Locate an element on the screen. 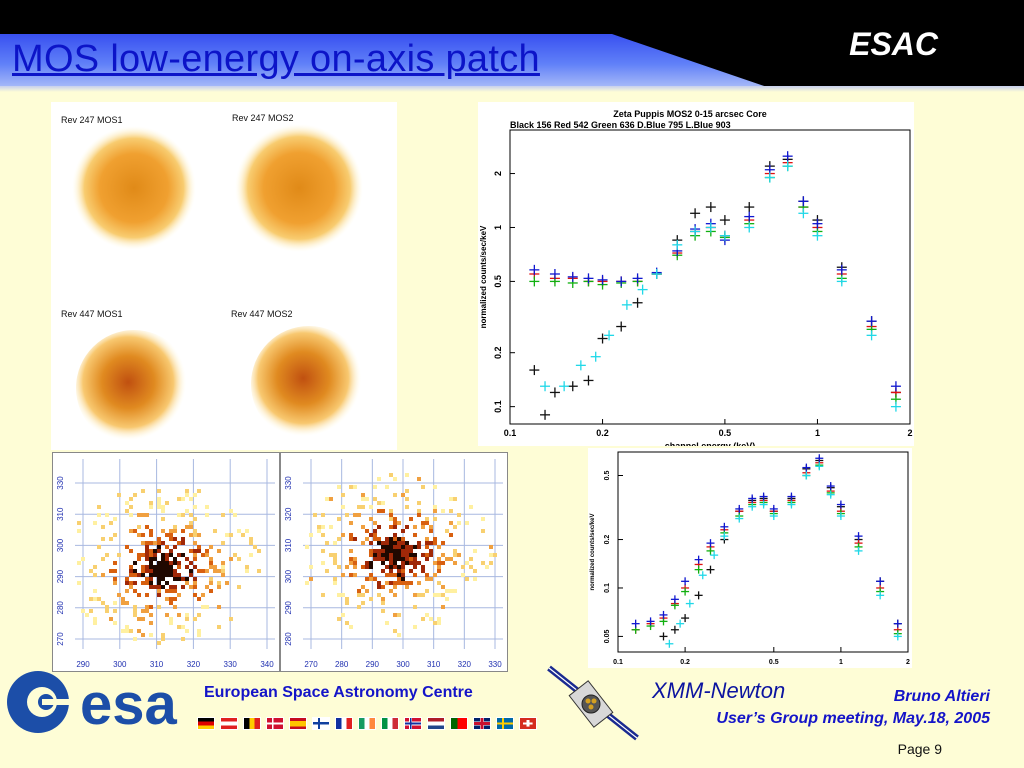  y-tick-label: 0.5 is located at coordinates (607, 476).